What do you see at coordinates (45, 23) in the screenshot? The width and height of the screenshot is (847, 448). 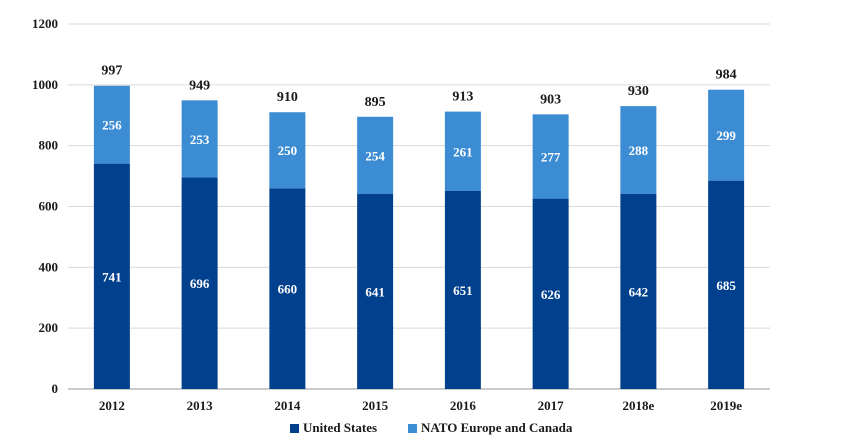 I see `y-tick-label: 1200` at bounding box center [45, 23].